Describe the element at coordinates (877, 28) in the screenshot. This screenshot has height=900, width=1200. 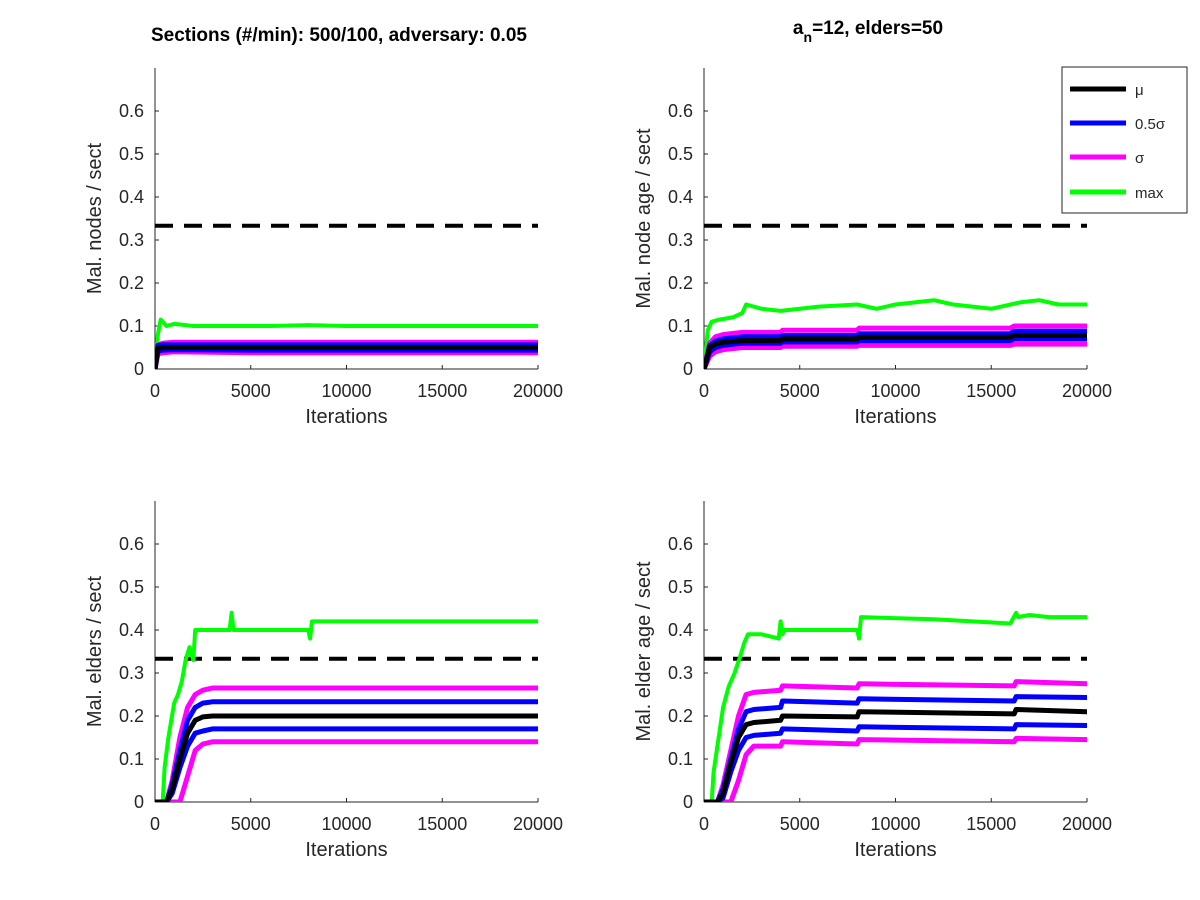
I see `right-title-rest: =12, elders=50` at that location.